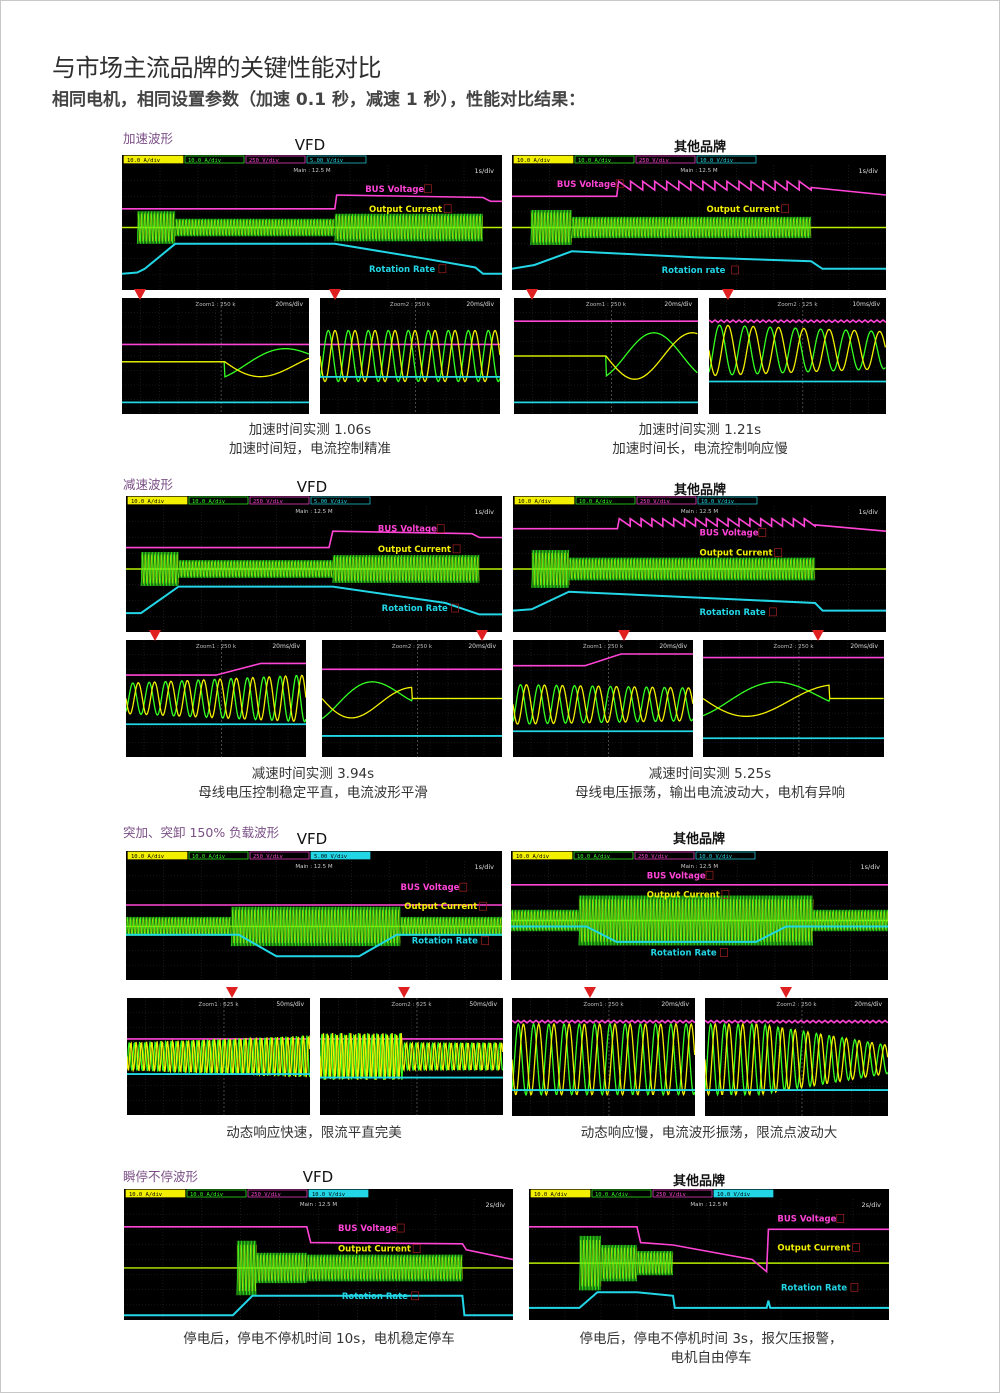  Describe the element at coordinates (496, 1205) in the screenshot. I see `timebase-label: 2s/div` at that location.